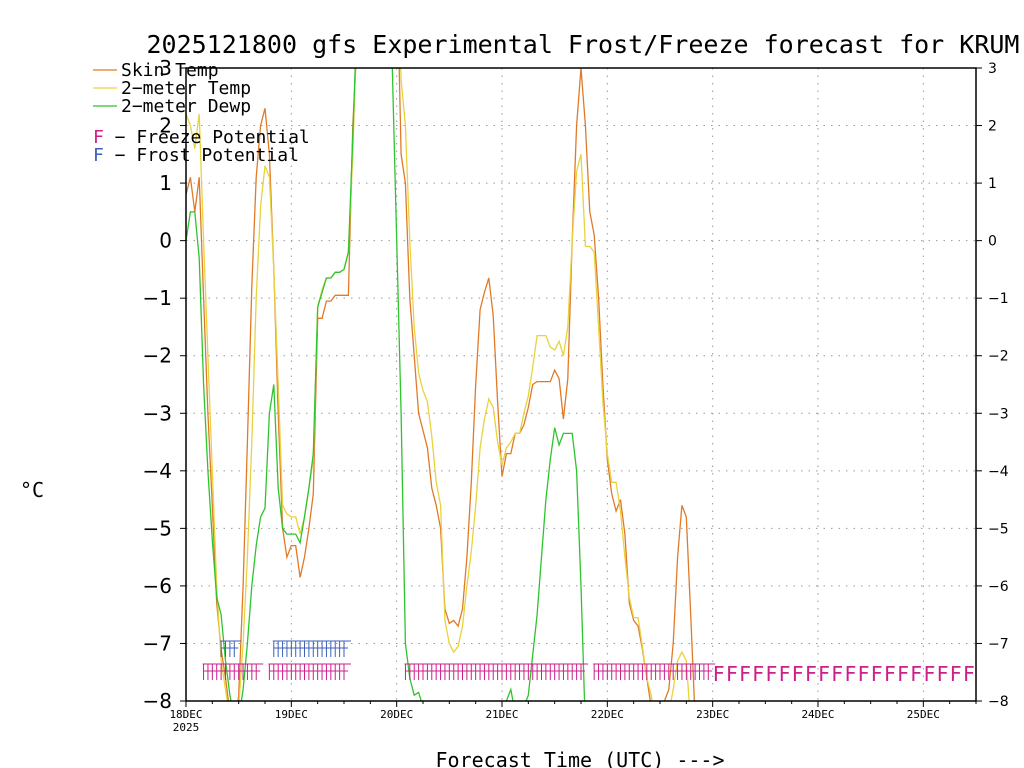  Describe the element at coordinates (501, 714) in the screenshot. I see `x-tick-label: 21DEC` at that location.